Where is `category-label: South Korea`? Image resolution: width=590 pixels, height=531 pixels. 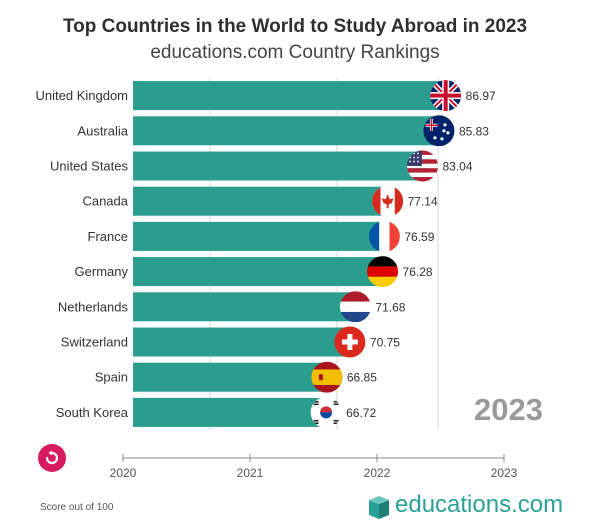 category-label: South Korea is located at coordinates (92, 412).